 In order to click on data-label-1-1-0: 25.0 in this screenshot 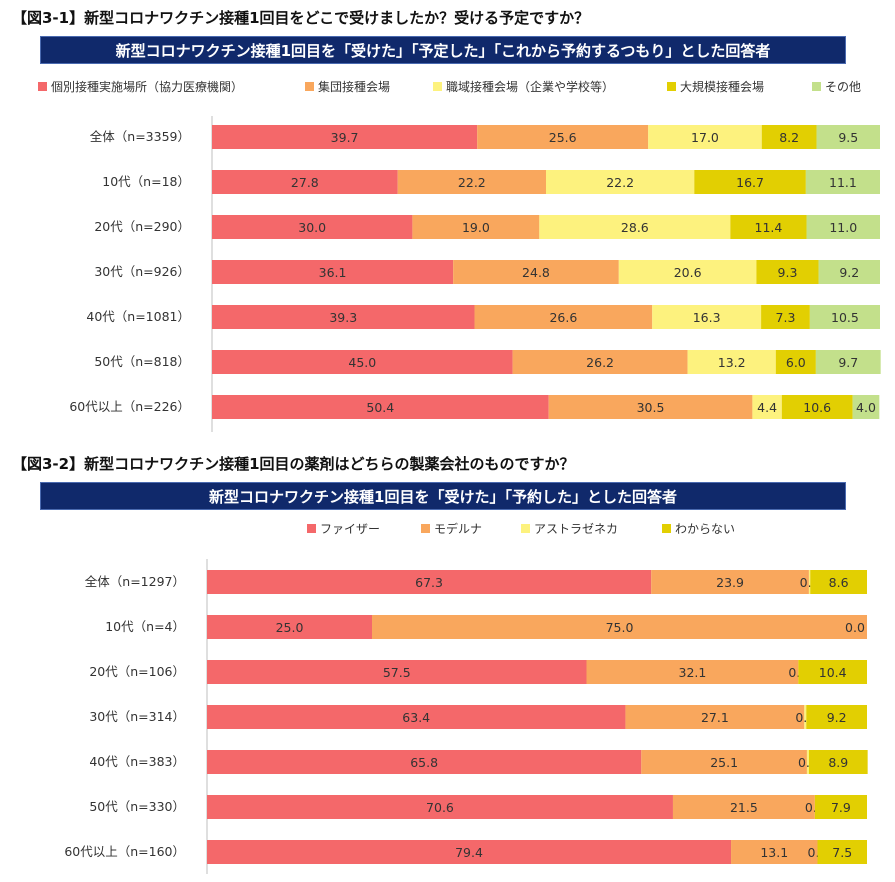, I will do `click(290, 627)`.